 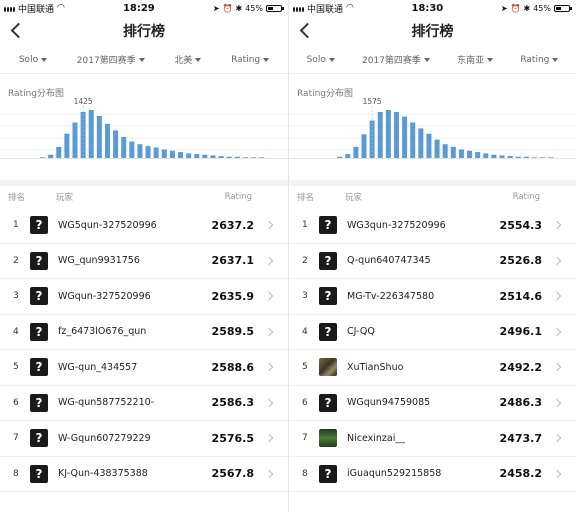 I want to click on leaderboard-row: 4? fz_6473lO676_qun 2589.5, so click(x=144, y=332).